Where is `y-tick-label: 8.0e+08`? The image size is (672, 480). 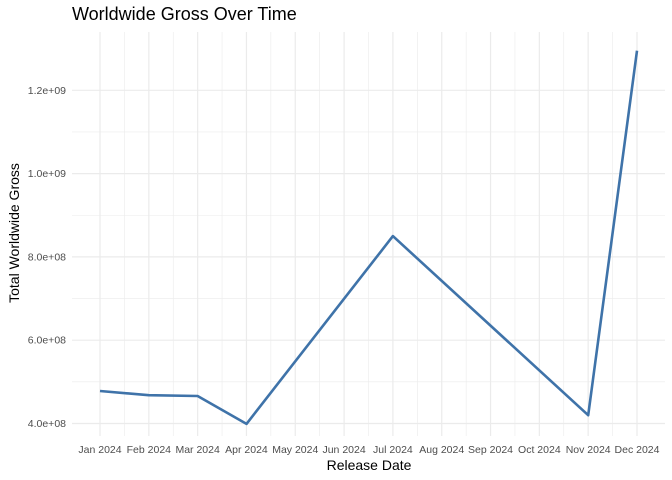 y-tick-label: 8.0e+08 is located at coordinates (47, 257).